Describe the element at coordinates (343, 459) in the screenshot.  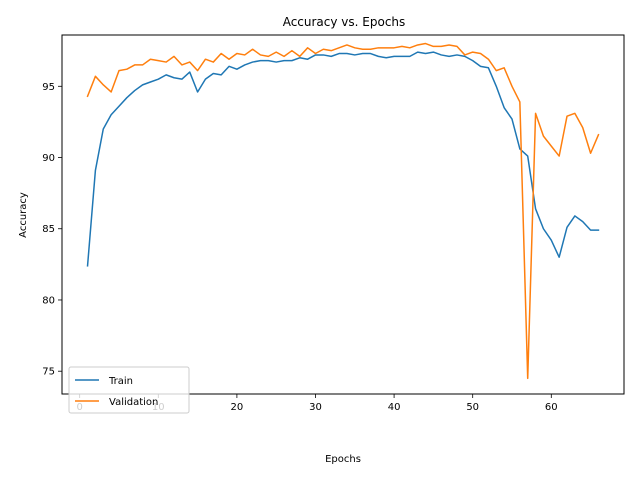
I see `x-axis-title: Epochs` at that location.